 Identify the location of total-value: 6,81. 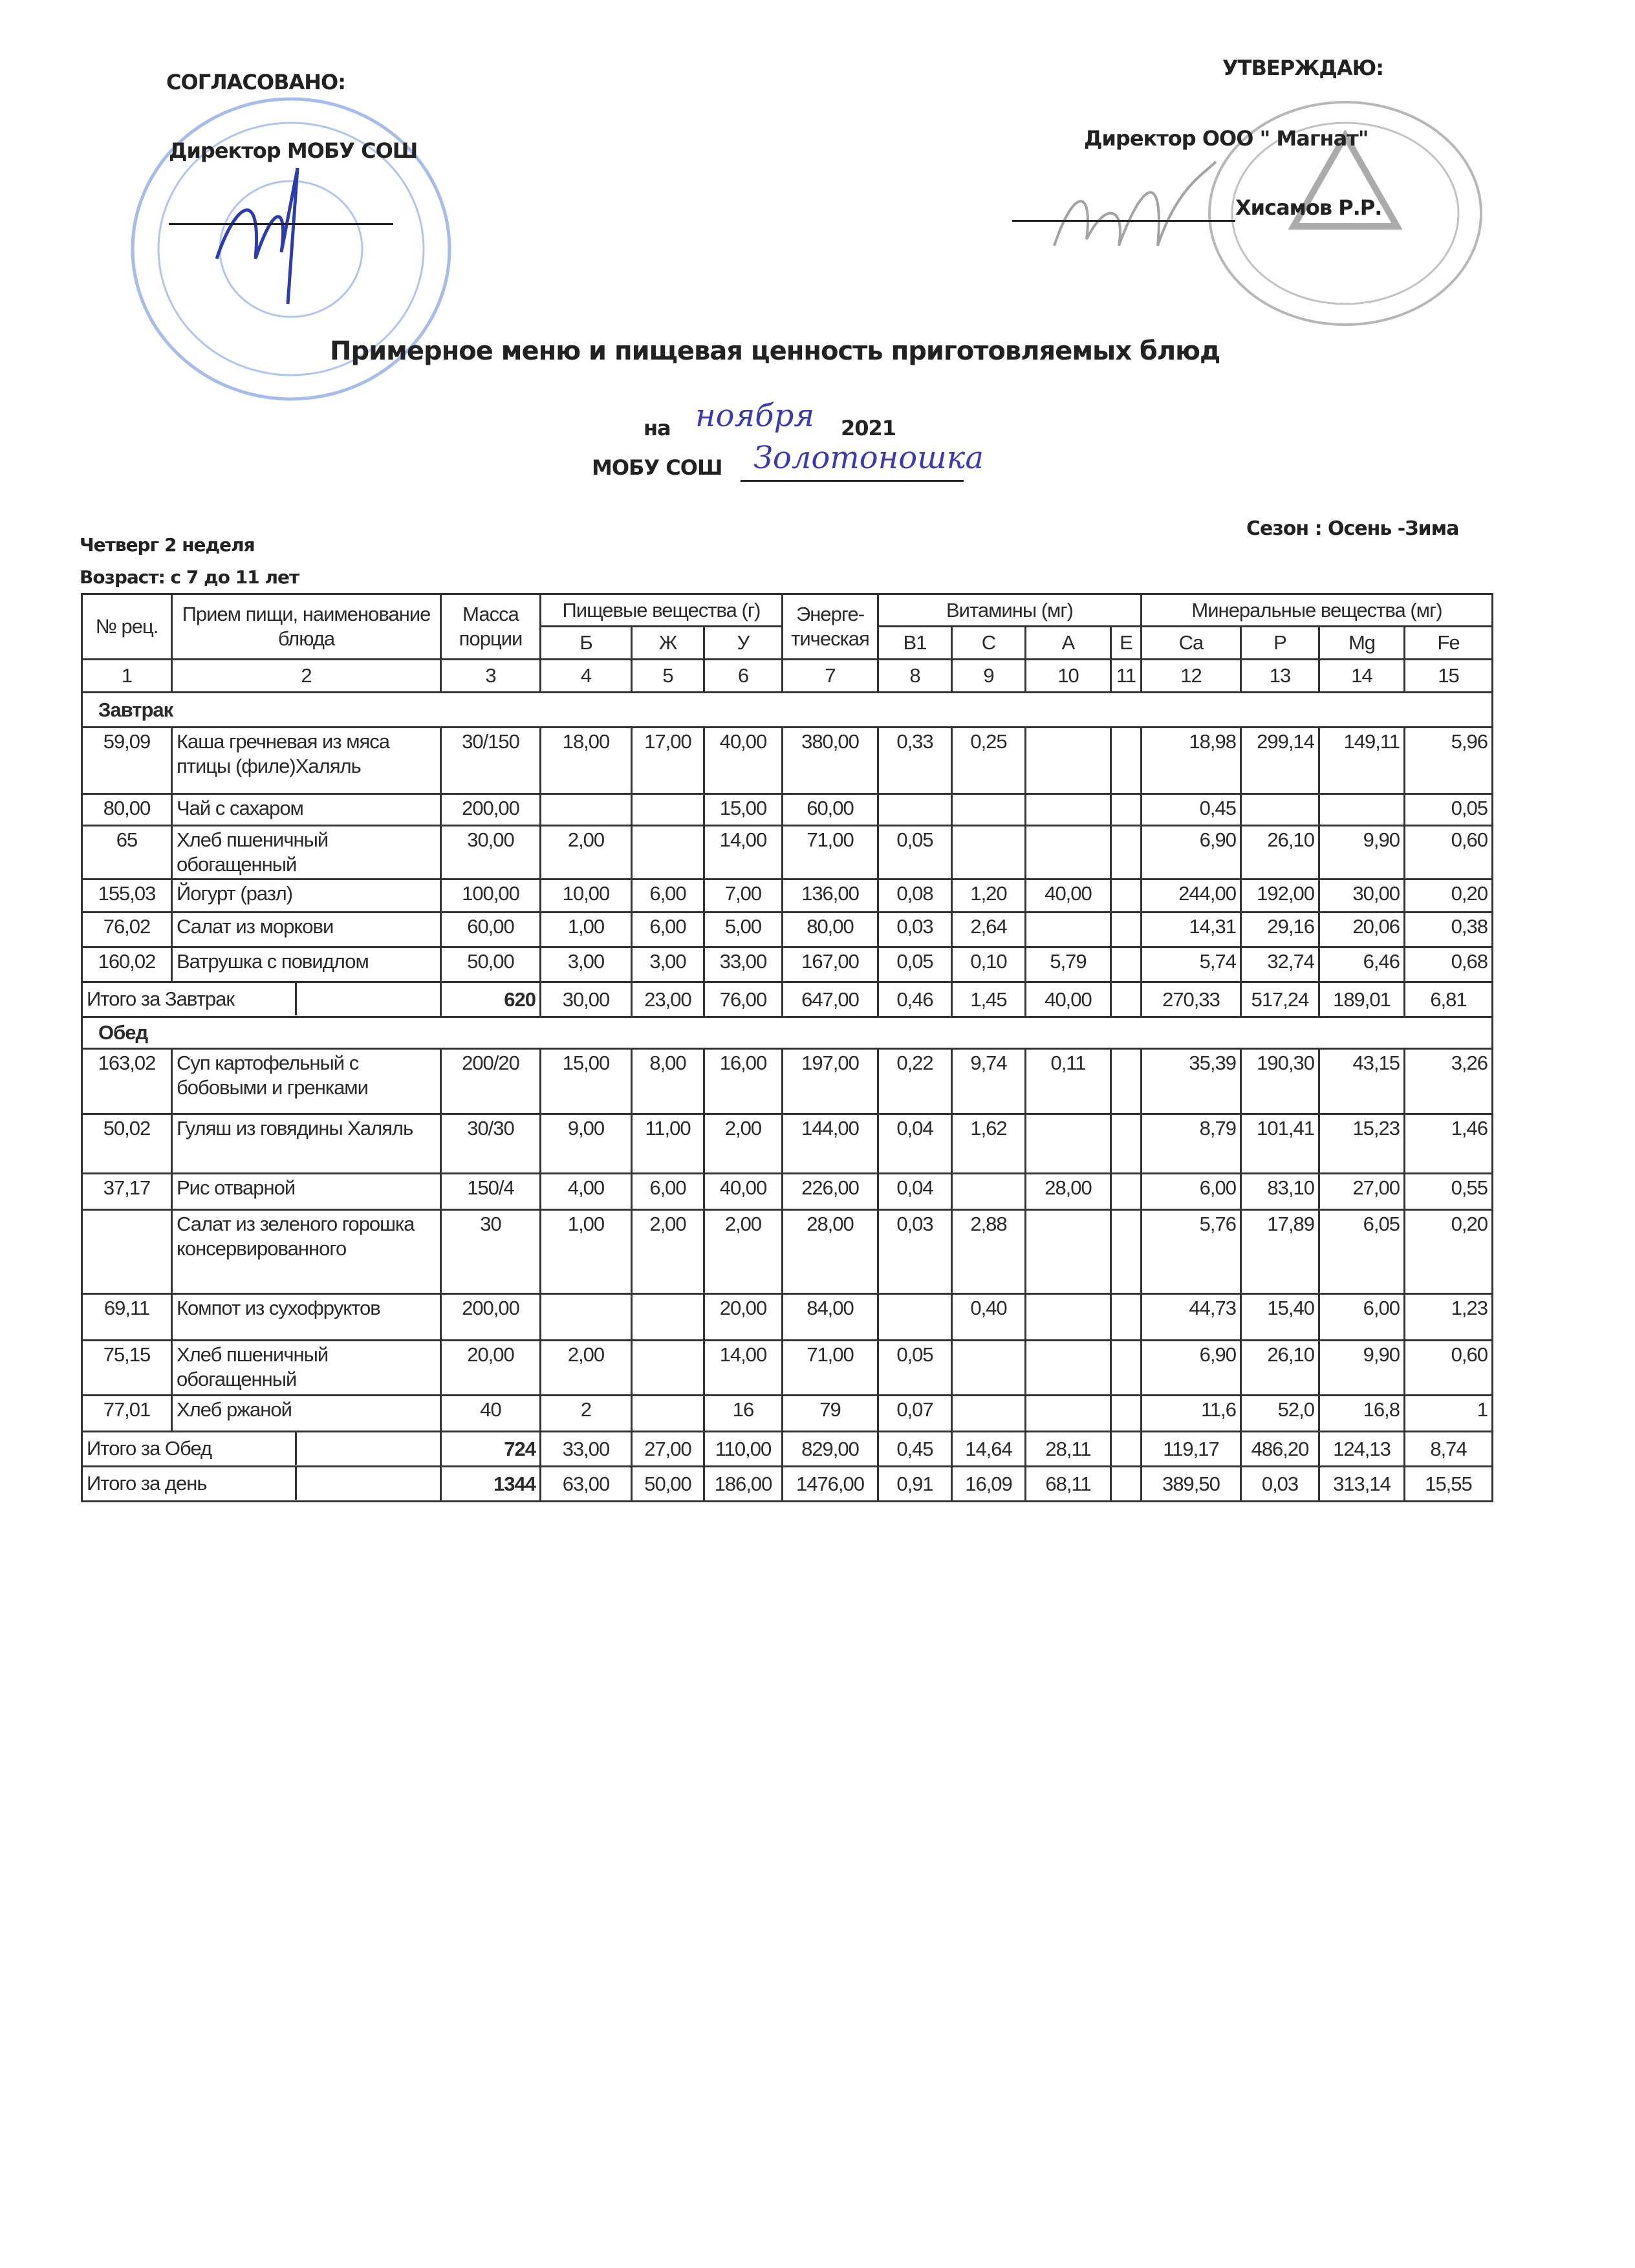
(1448, 999).